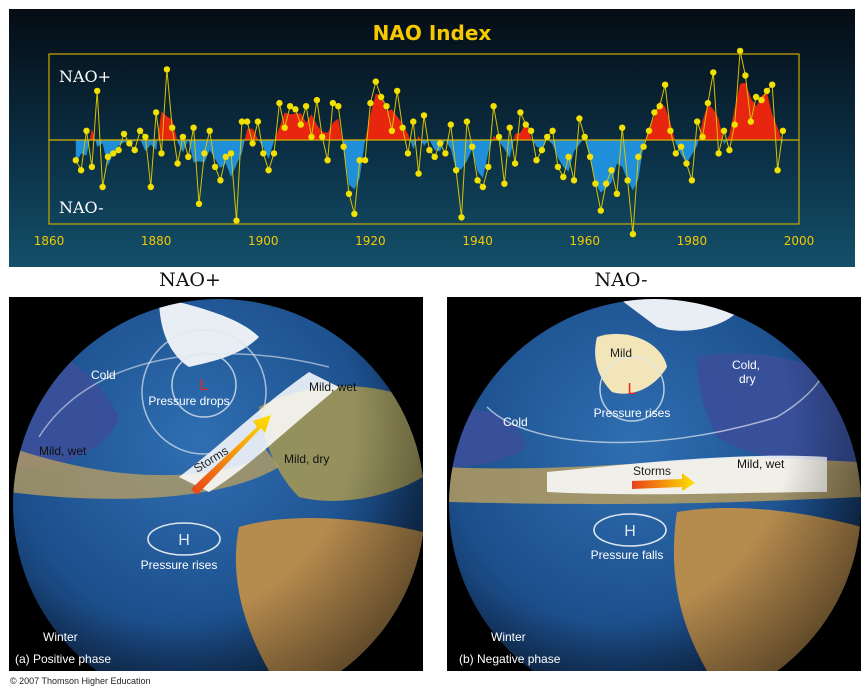  I want to click on data-point-1900, so click(263, 153).